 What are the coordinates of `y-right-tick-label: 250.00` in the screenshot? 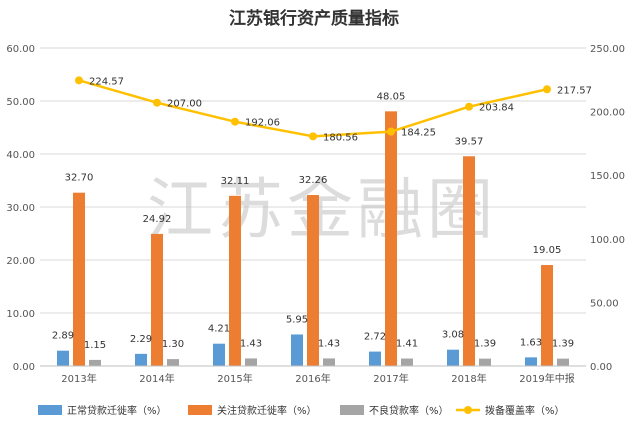 It's located at (607, 49).